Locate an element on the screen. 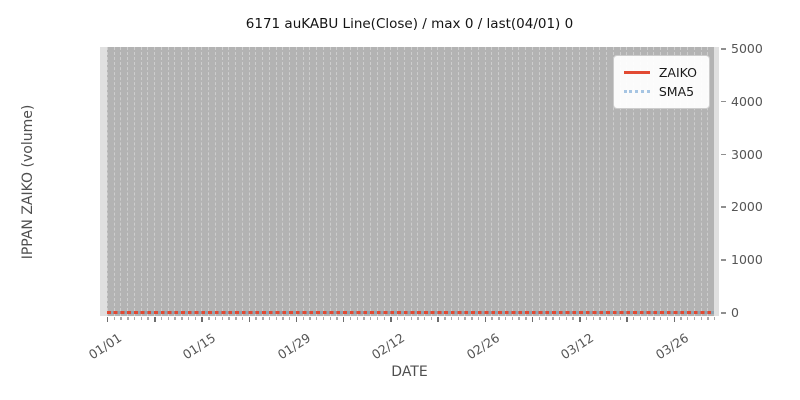 This screenshot has height=400, width=800. y-axis-label: IPPAN ZAIKO (volume) is located at coordinates (28, 182).